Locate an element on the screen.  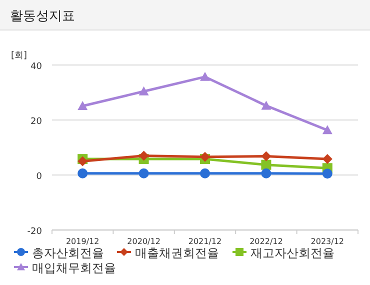
legend-label: 재고자산회전율 is located at coordinates (292, 253).